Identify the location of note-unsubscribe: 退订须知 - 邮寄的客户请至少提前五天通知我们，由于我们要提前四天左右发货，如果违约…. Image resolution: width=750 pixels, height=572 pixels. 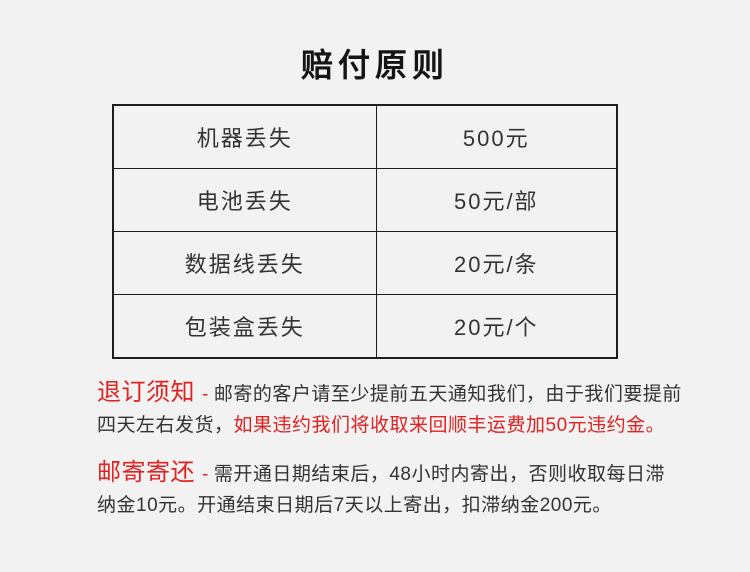
(389, 409).